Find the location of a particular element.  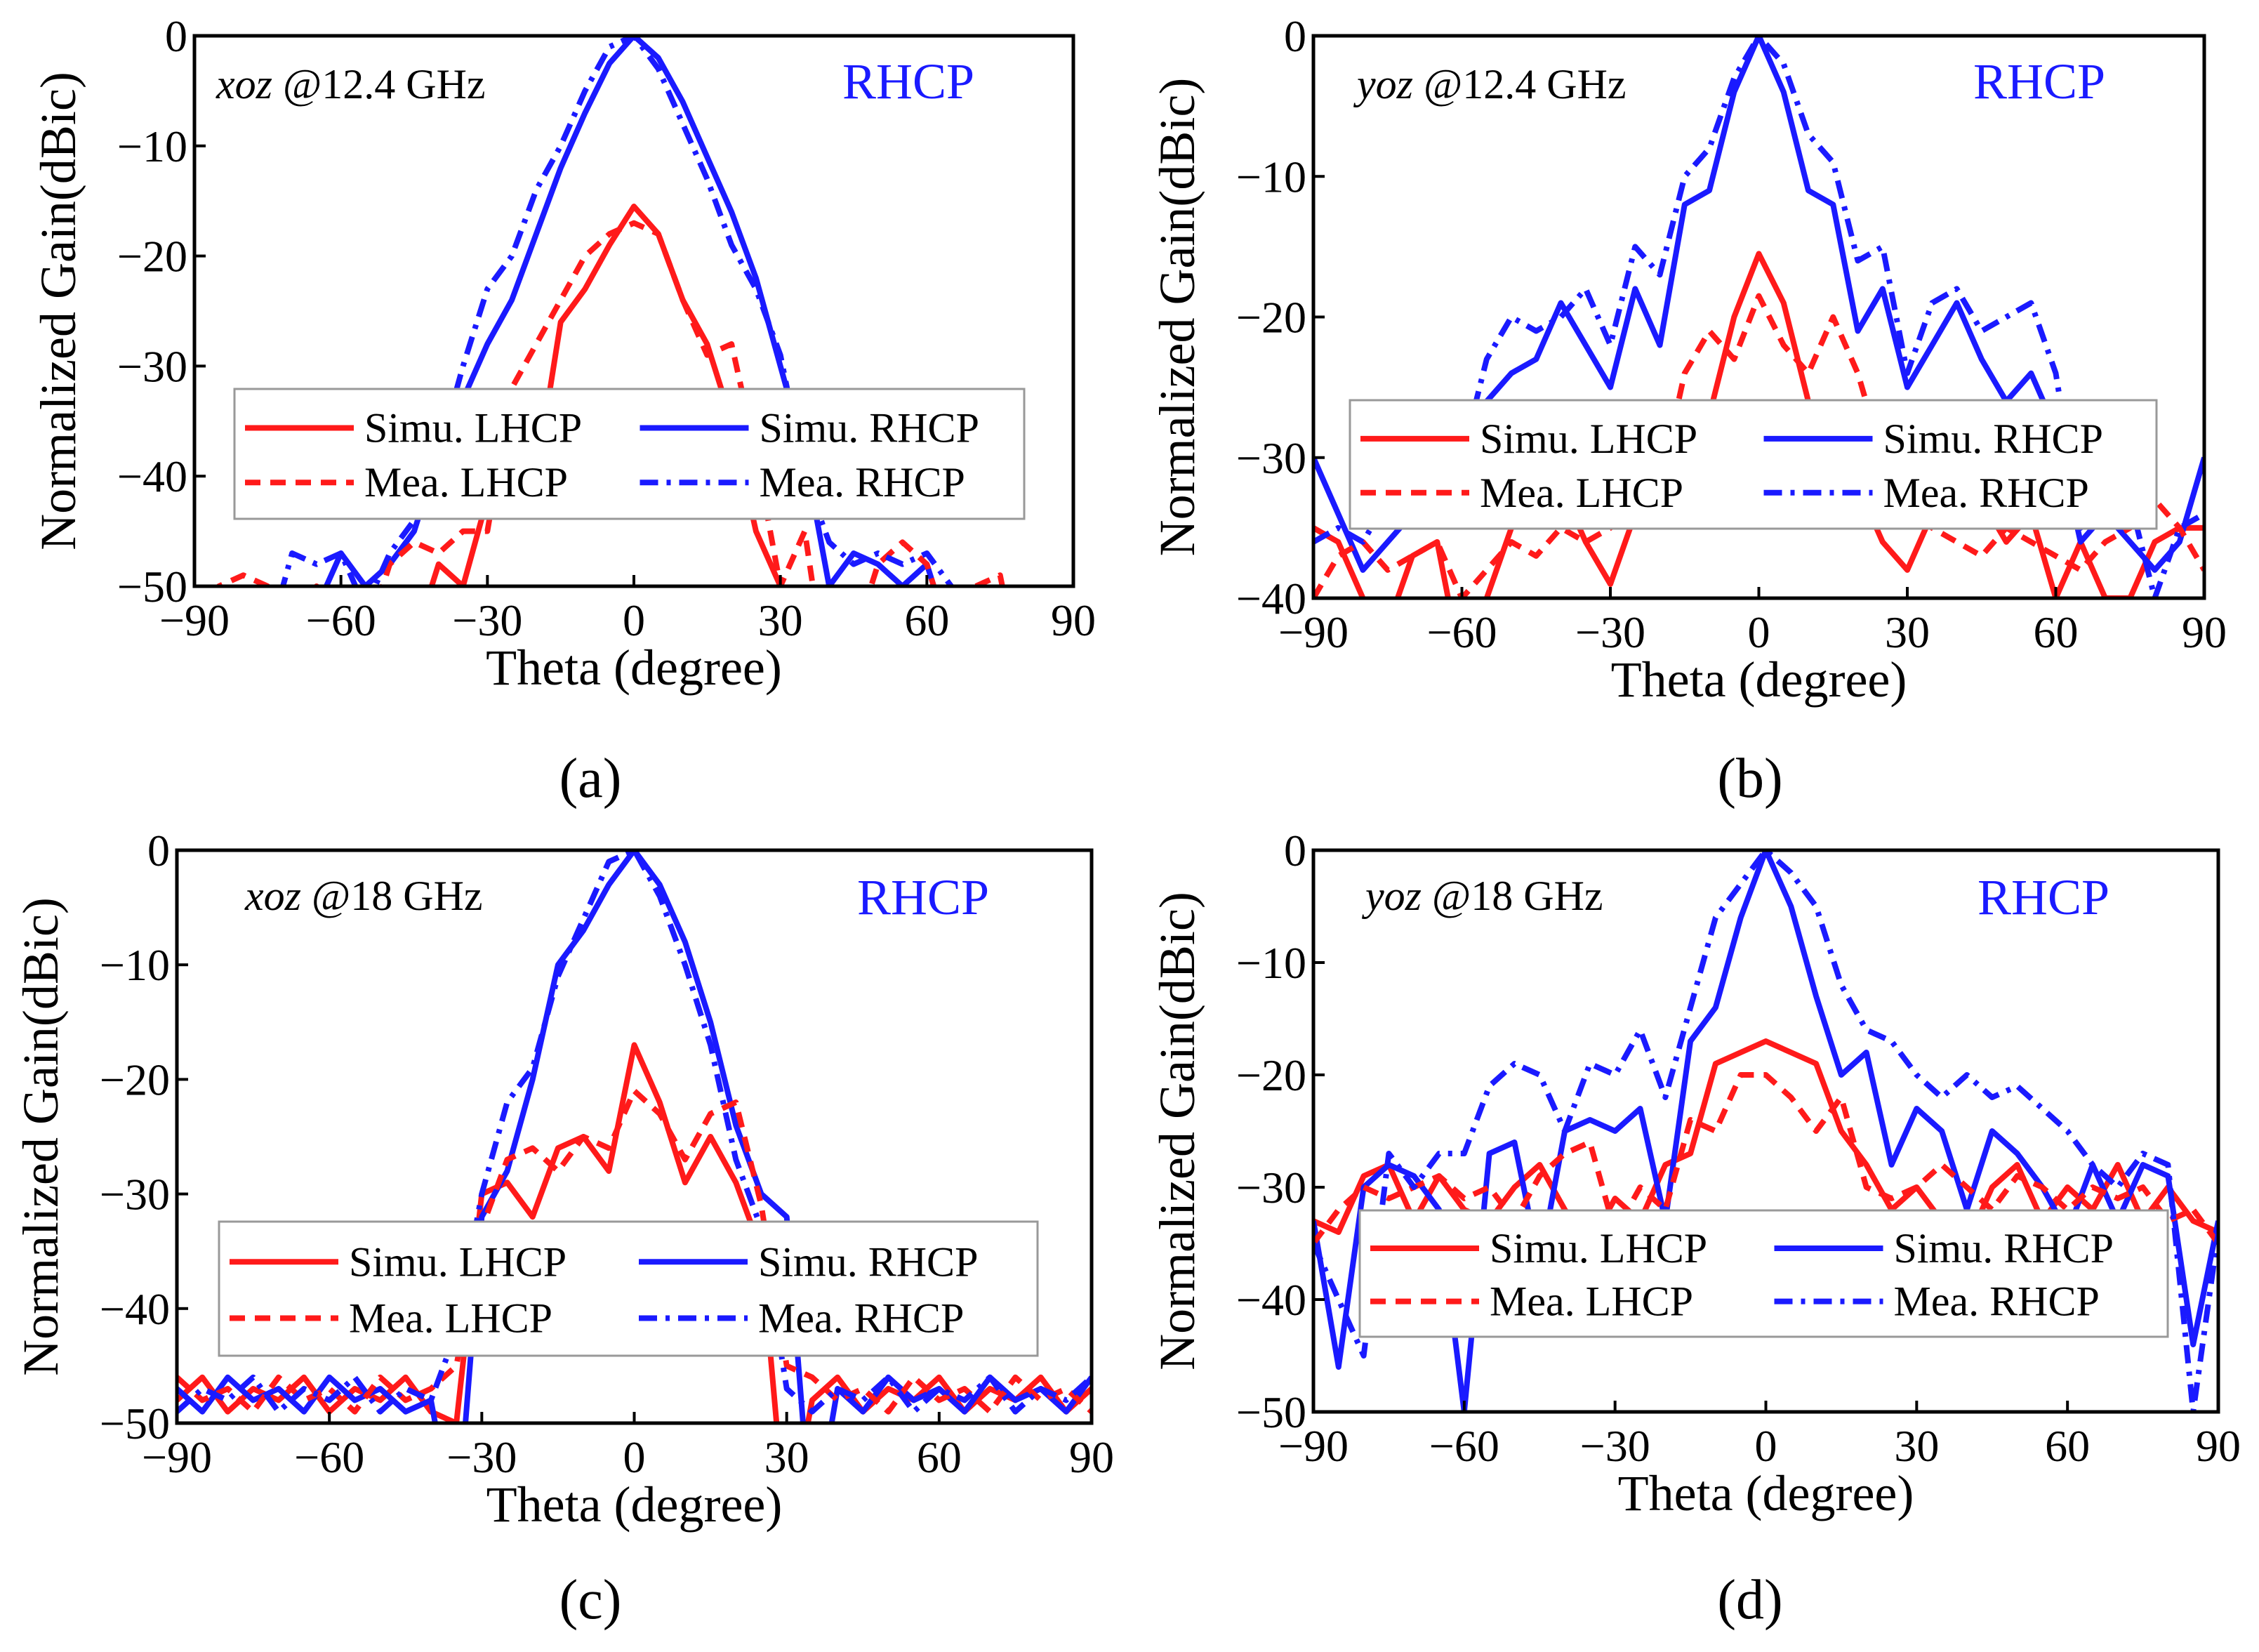

plane-frequency-annotation: xoz @12.4 GHz is located at coordinates (351, 84).